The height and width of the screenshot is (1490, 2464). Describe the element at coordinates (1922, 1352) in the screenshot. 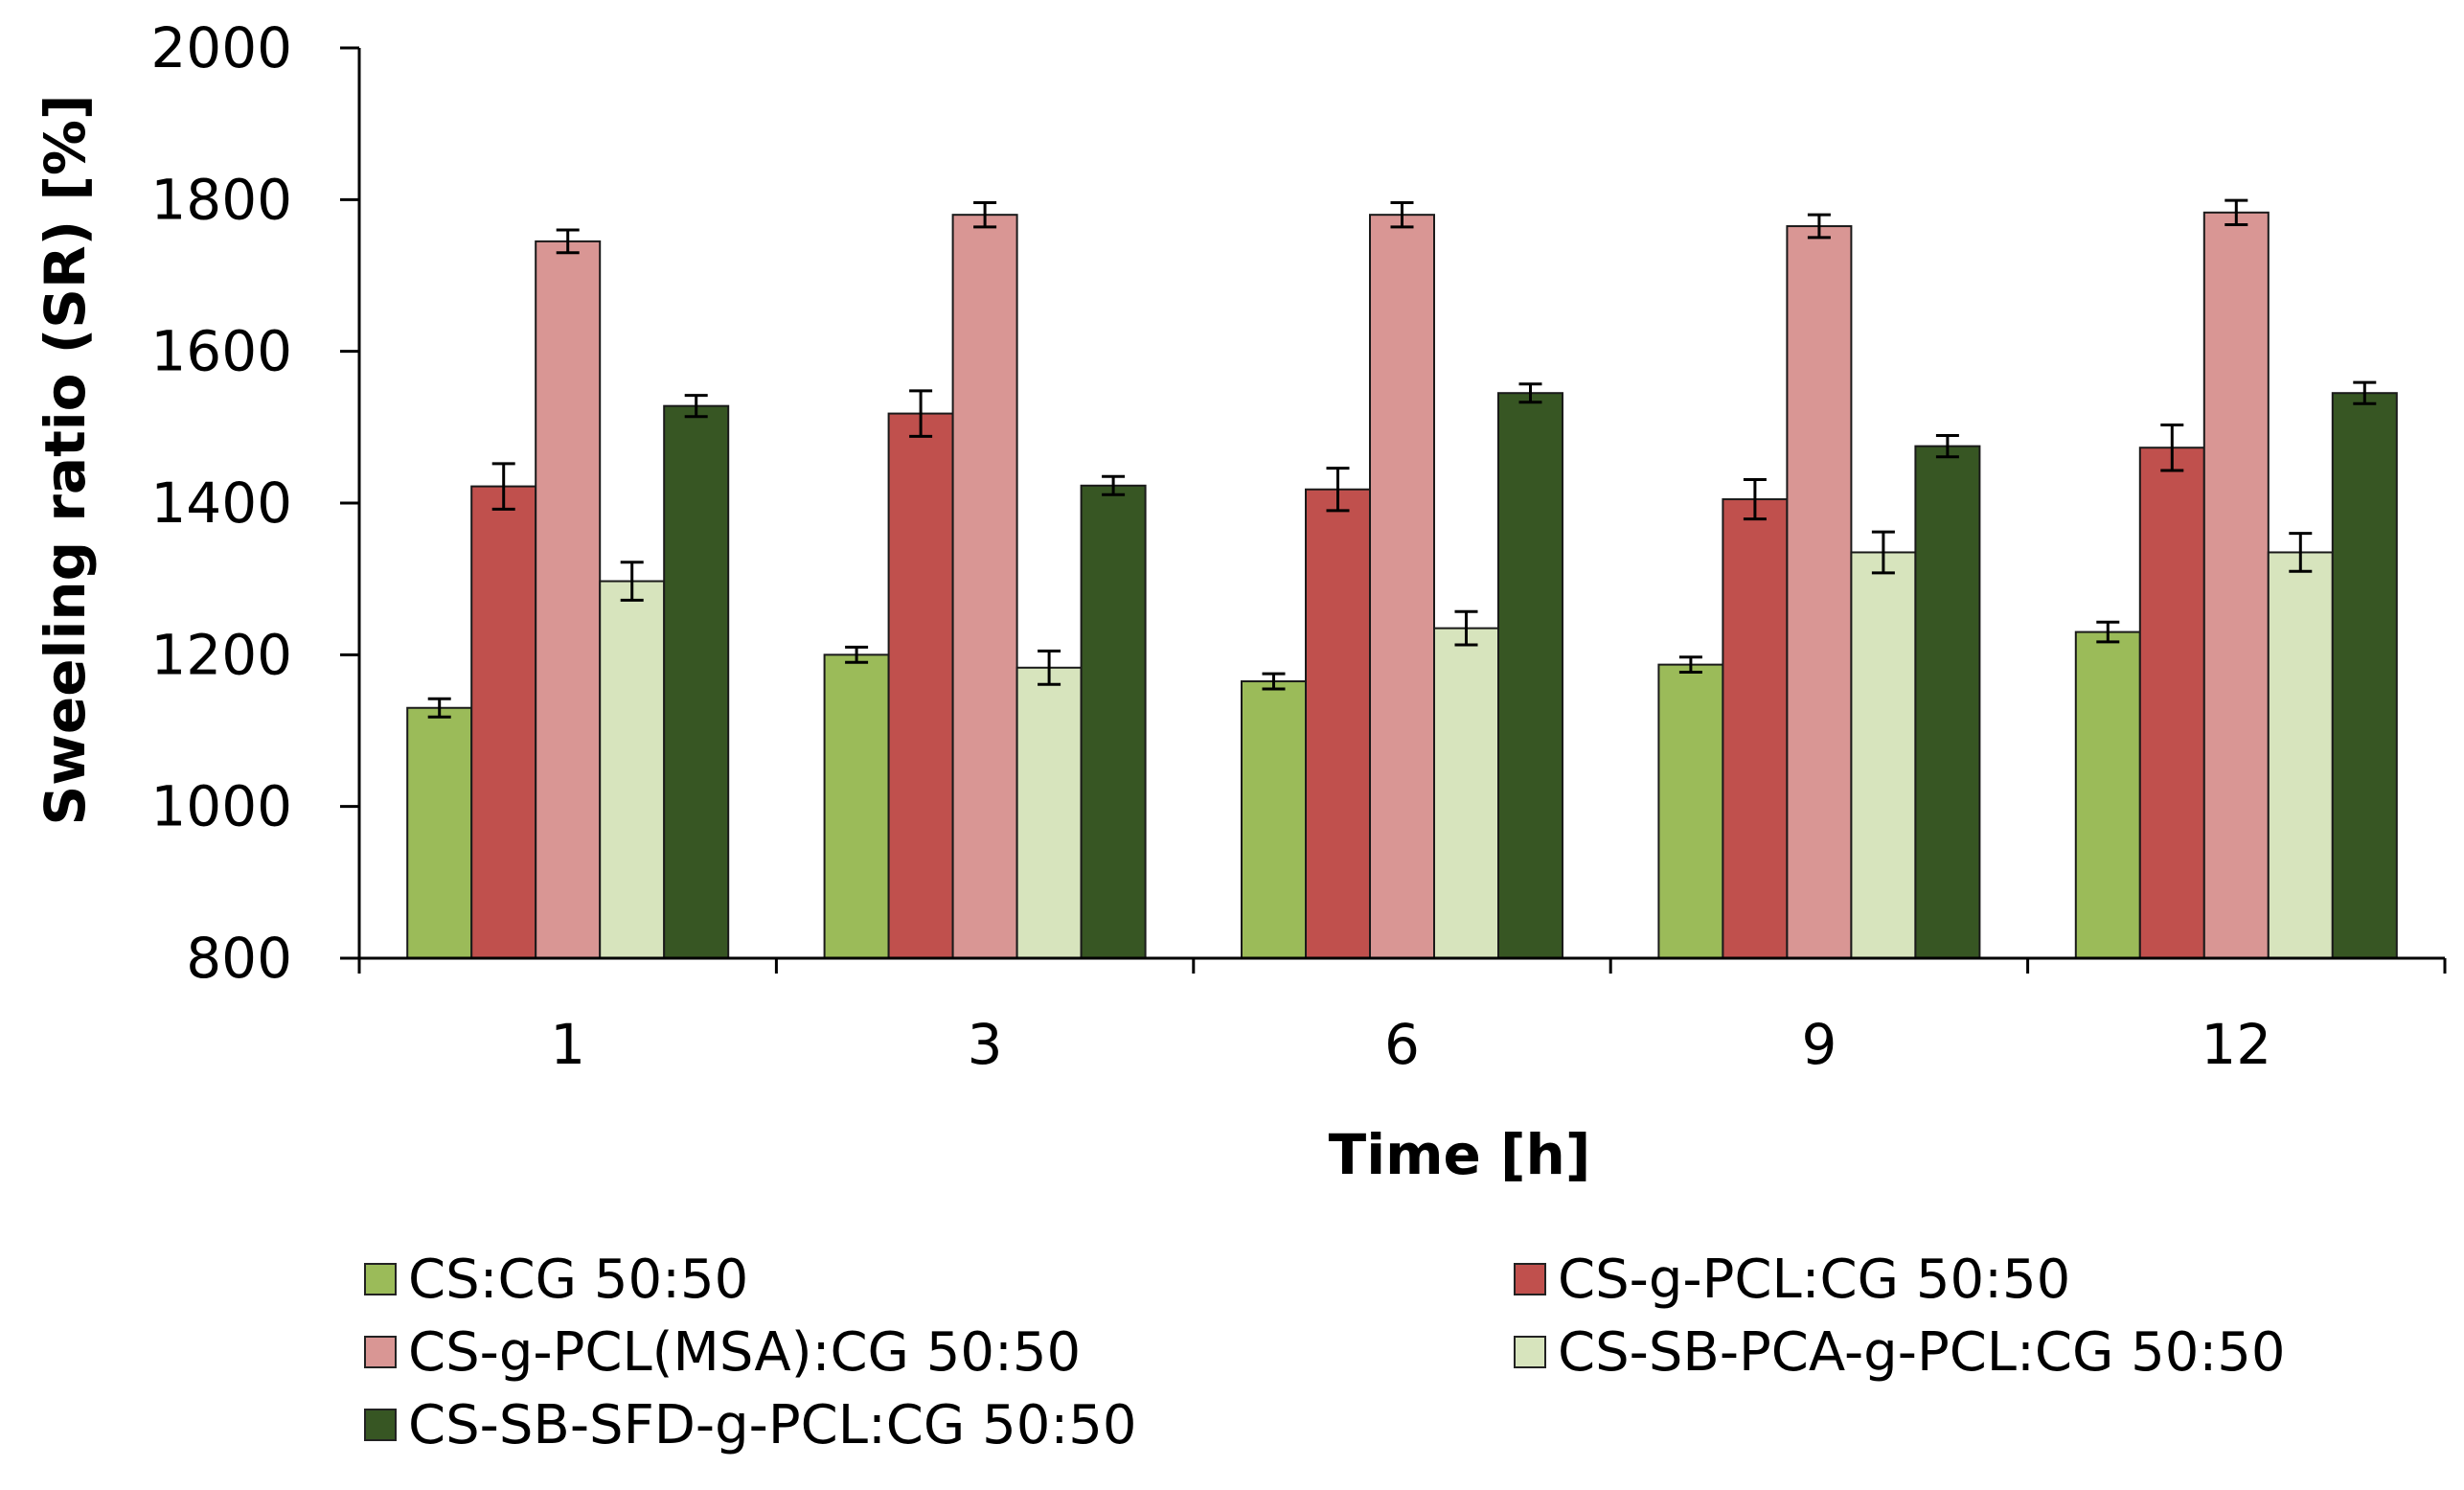

I see `legend-label: CS-SB-PCA-g-PCL:CG 50:50` at that location.